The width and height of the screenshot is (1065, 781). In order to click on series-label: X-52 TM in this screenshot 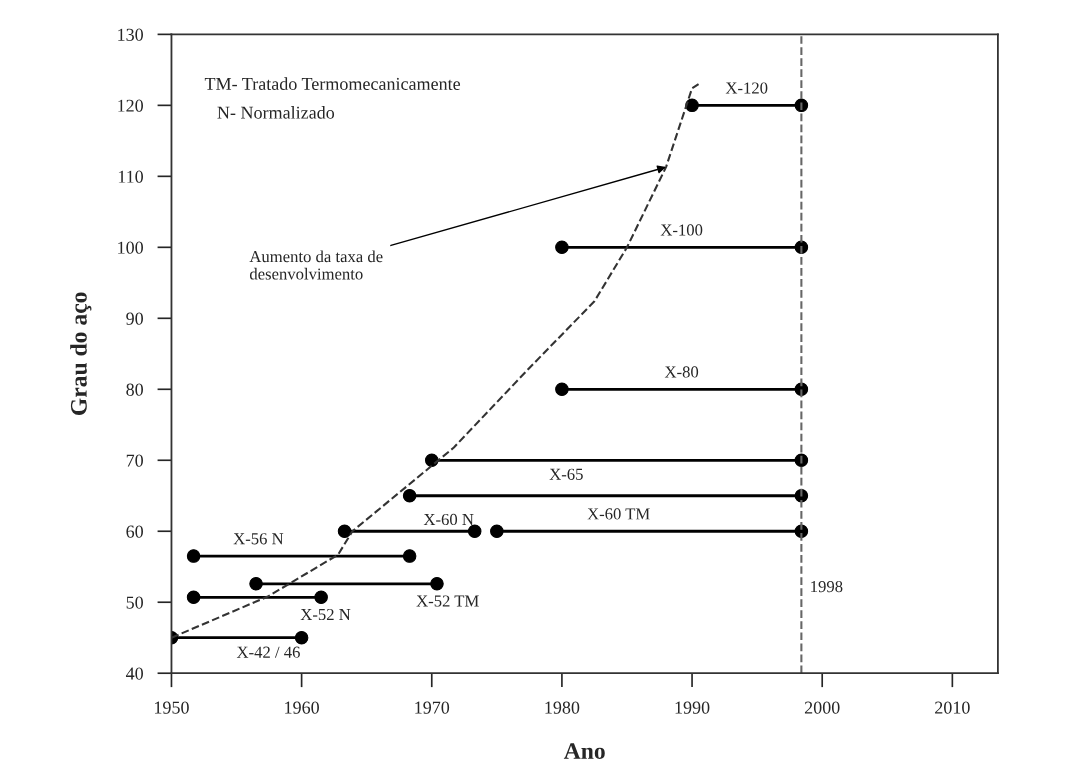, I will do `click(447, 601)`.